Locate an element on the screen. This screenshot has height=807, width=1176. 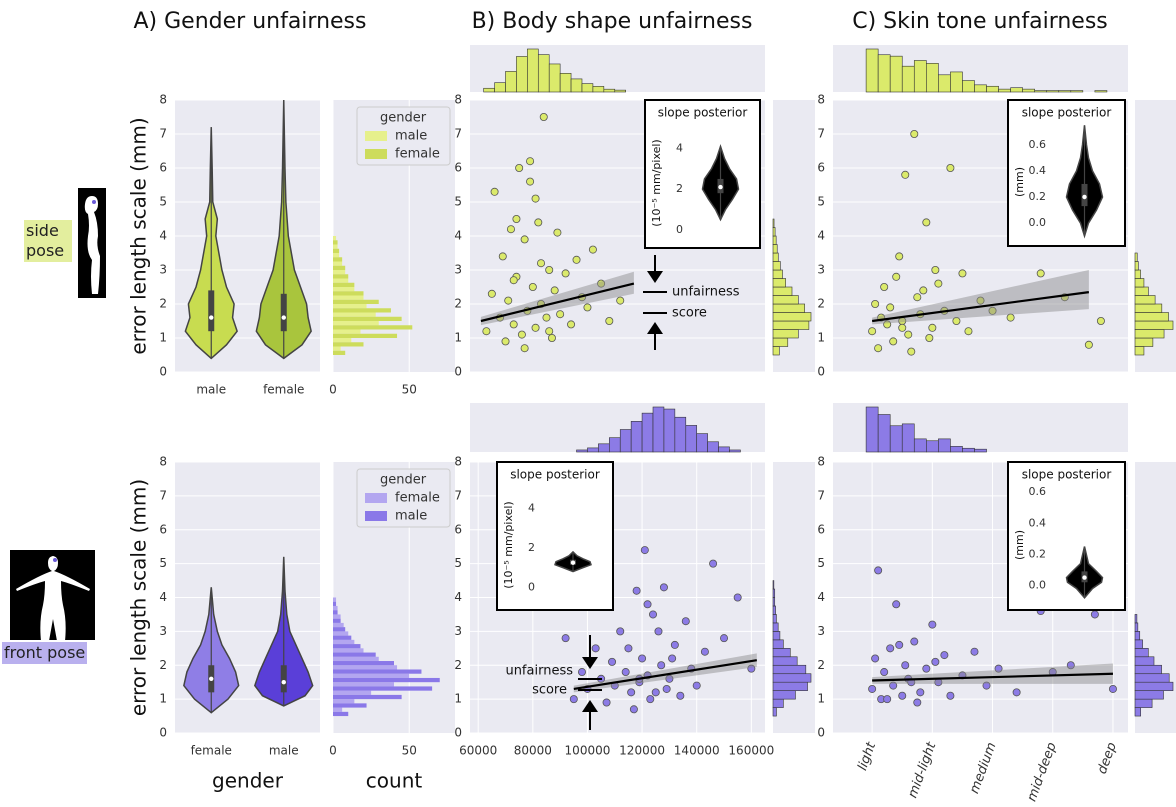
regression-line is located at coordinates (557, 302).